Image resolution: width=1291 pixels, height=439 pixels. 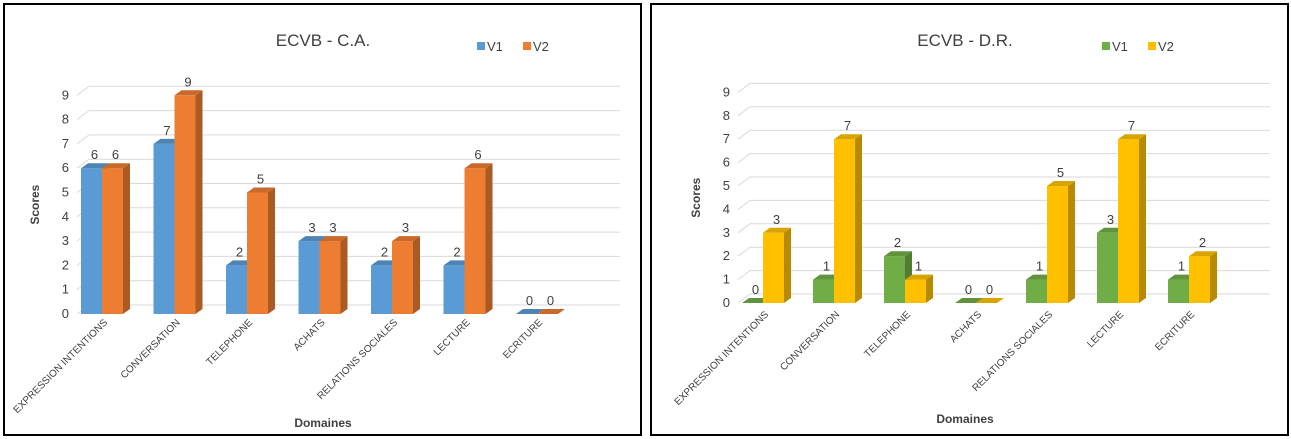 What do you see at coordinates (65, 94) in the screenshot?
I see `chart1-y-tick-label: 9` at bounding box center [65, 94].